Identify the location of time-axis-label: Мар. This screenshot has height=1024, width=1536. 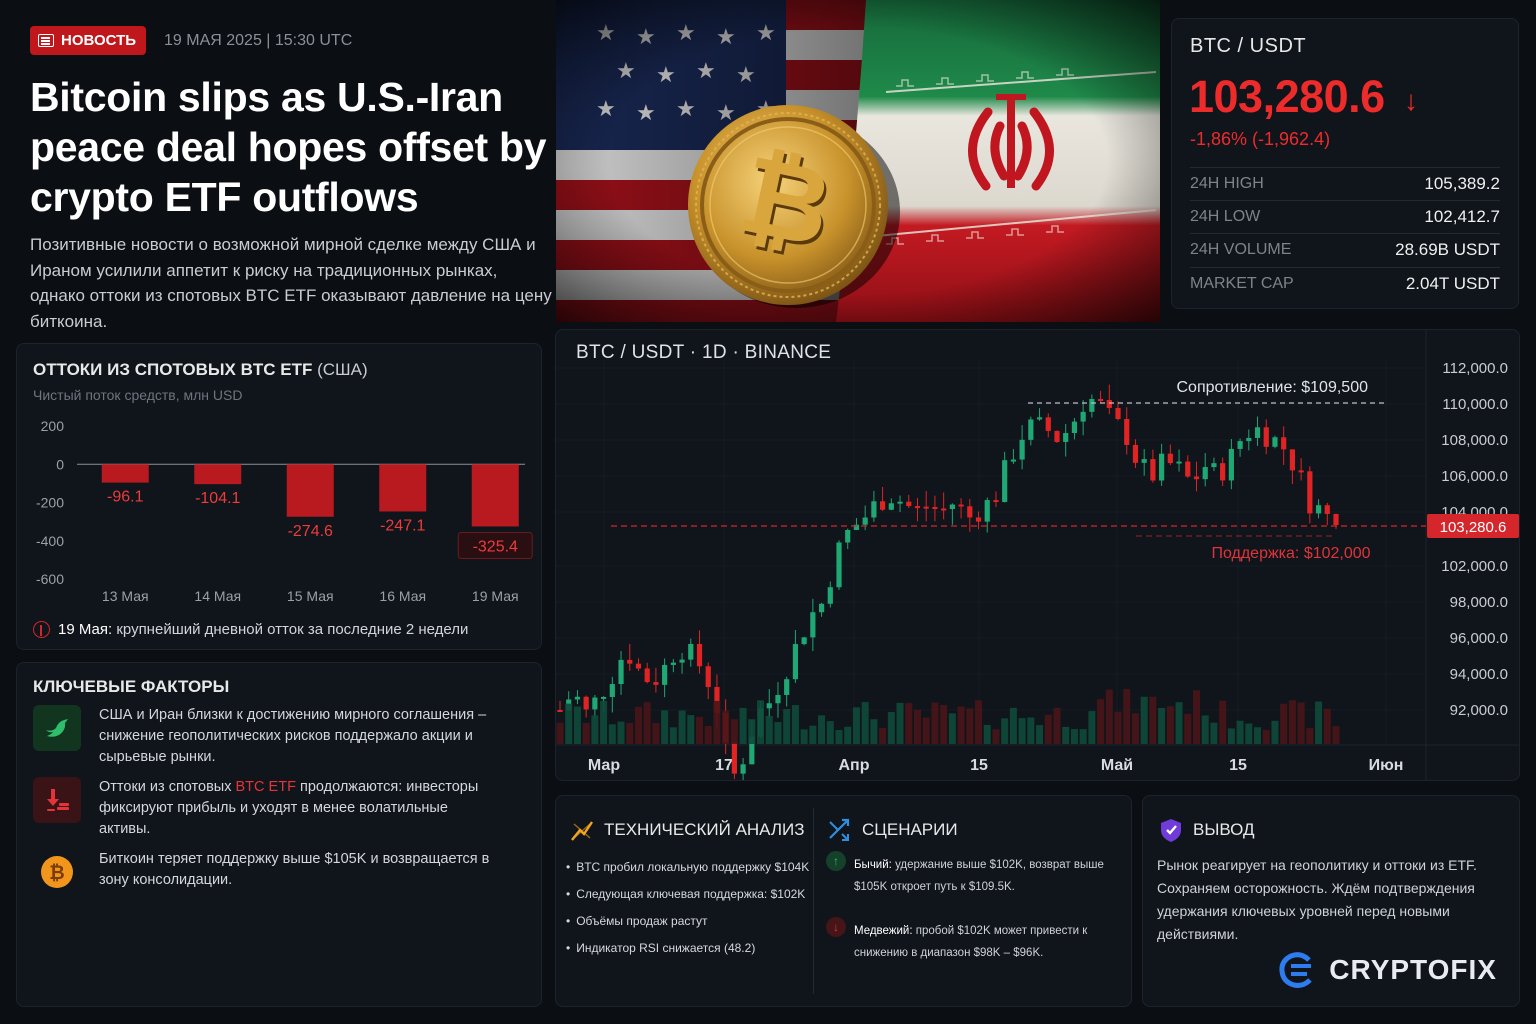
(604, 765).